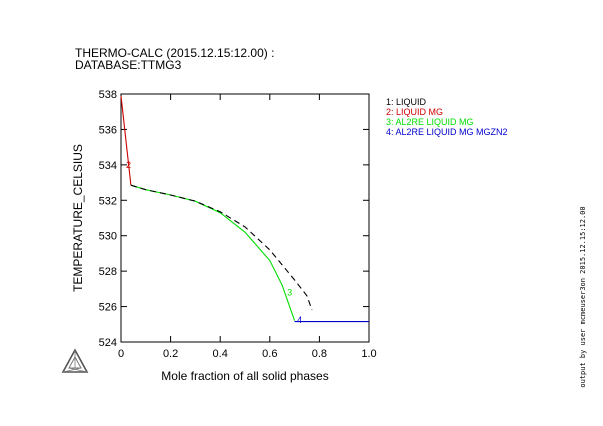 The image size is (603, 426). I want to click on y-axis-label: TEMPERATURE_CELSIUS, so click(78, 218).